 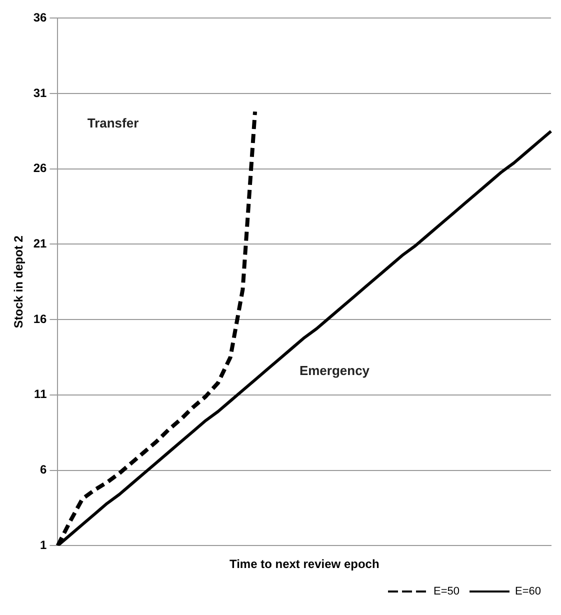 What do you see at coordinates (44, 545) in the screenshot?
I see `y-tick-label: 1` at bounding box center [44, 545].